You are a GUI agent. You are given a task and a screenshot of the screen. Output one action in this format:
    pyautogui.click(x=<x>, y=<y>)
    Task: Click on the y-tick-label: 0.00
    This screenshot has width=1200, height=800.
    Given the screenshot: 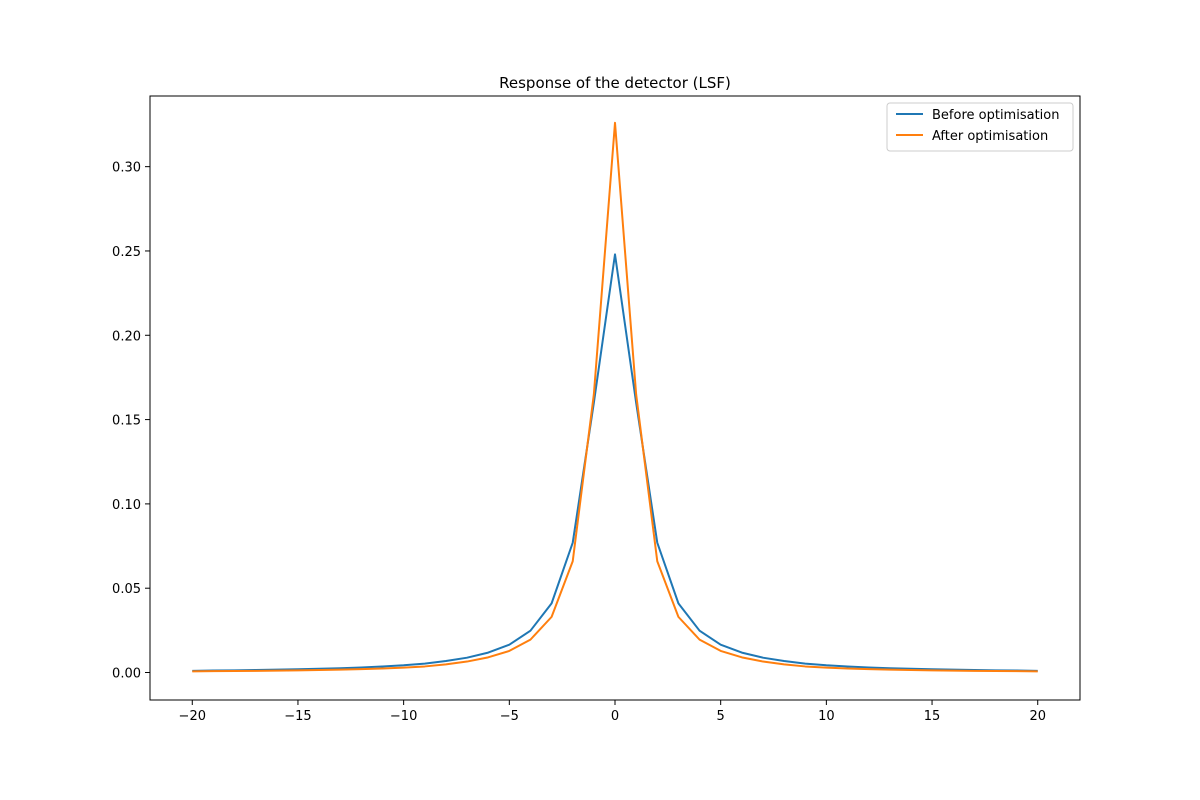 What is the action you would take?
    pyautogui.click(x=126, y=674)
    